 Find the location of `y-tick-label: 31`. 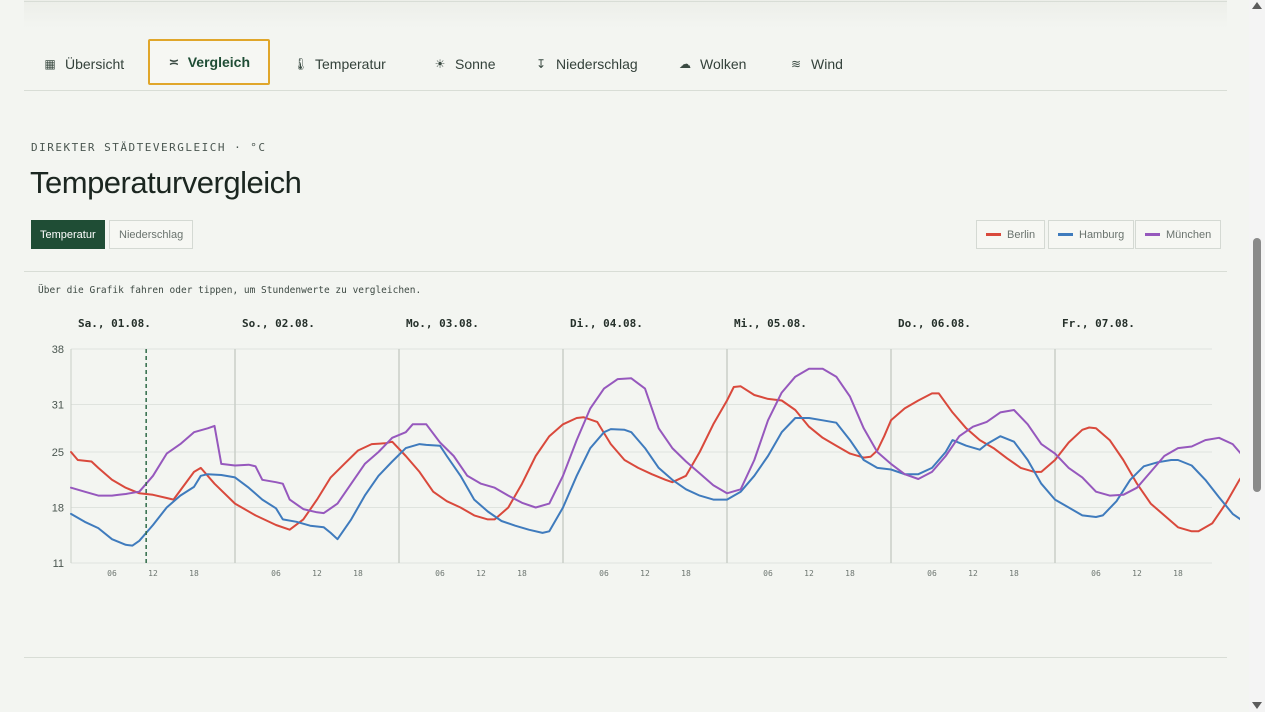

y-tick-label: 31 is located at coordinates (58, 405).